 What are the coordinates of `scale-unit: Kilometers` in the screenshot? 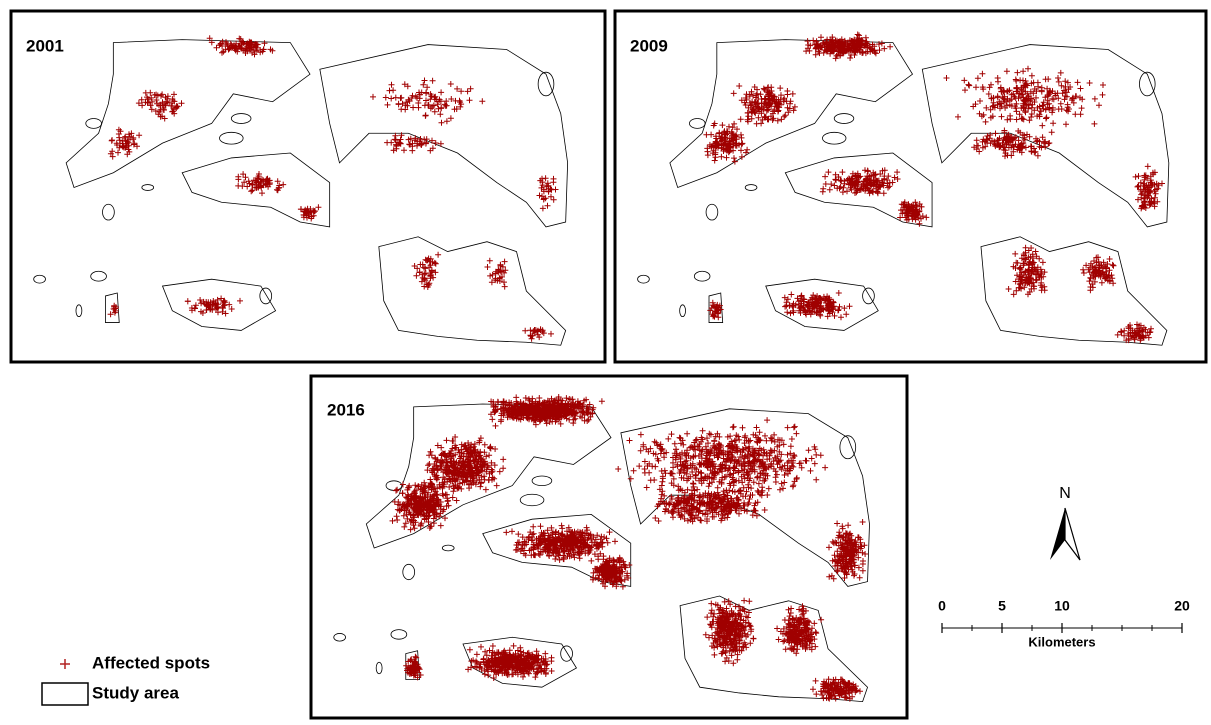 It's located at (1061, 641).